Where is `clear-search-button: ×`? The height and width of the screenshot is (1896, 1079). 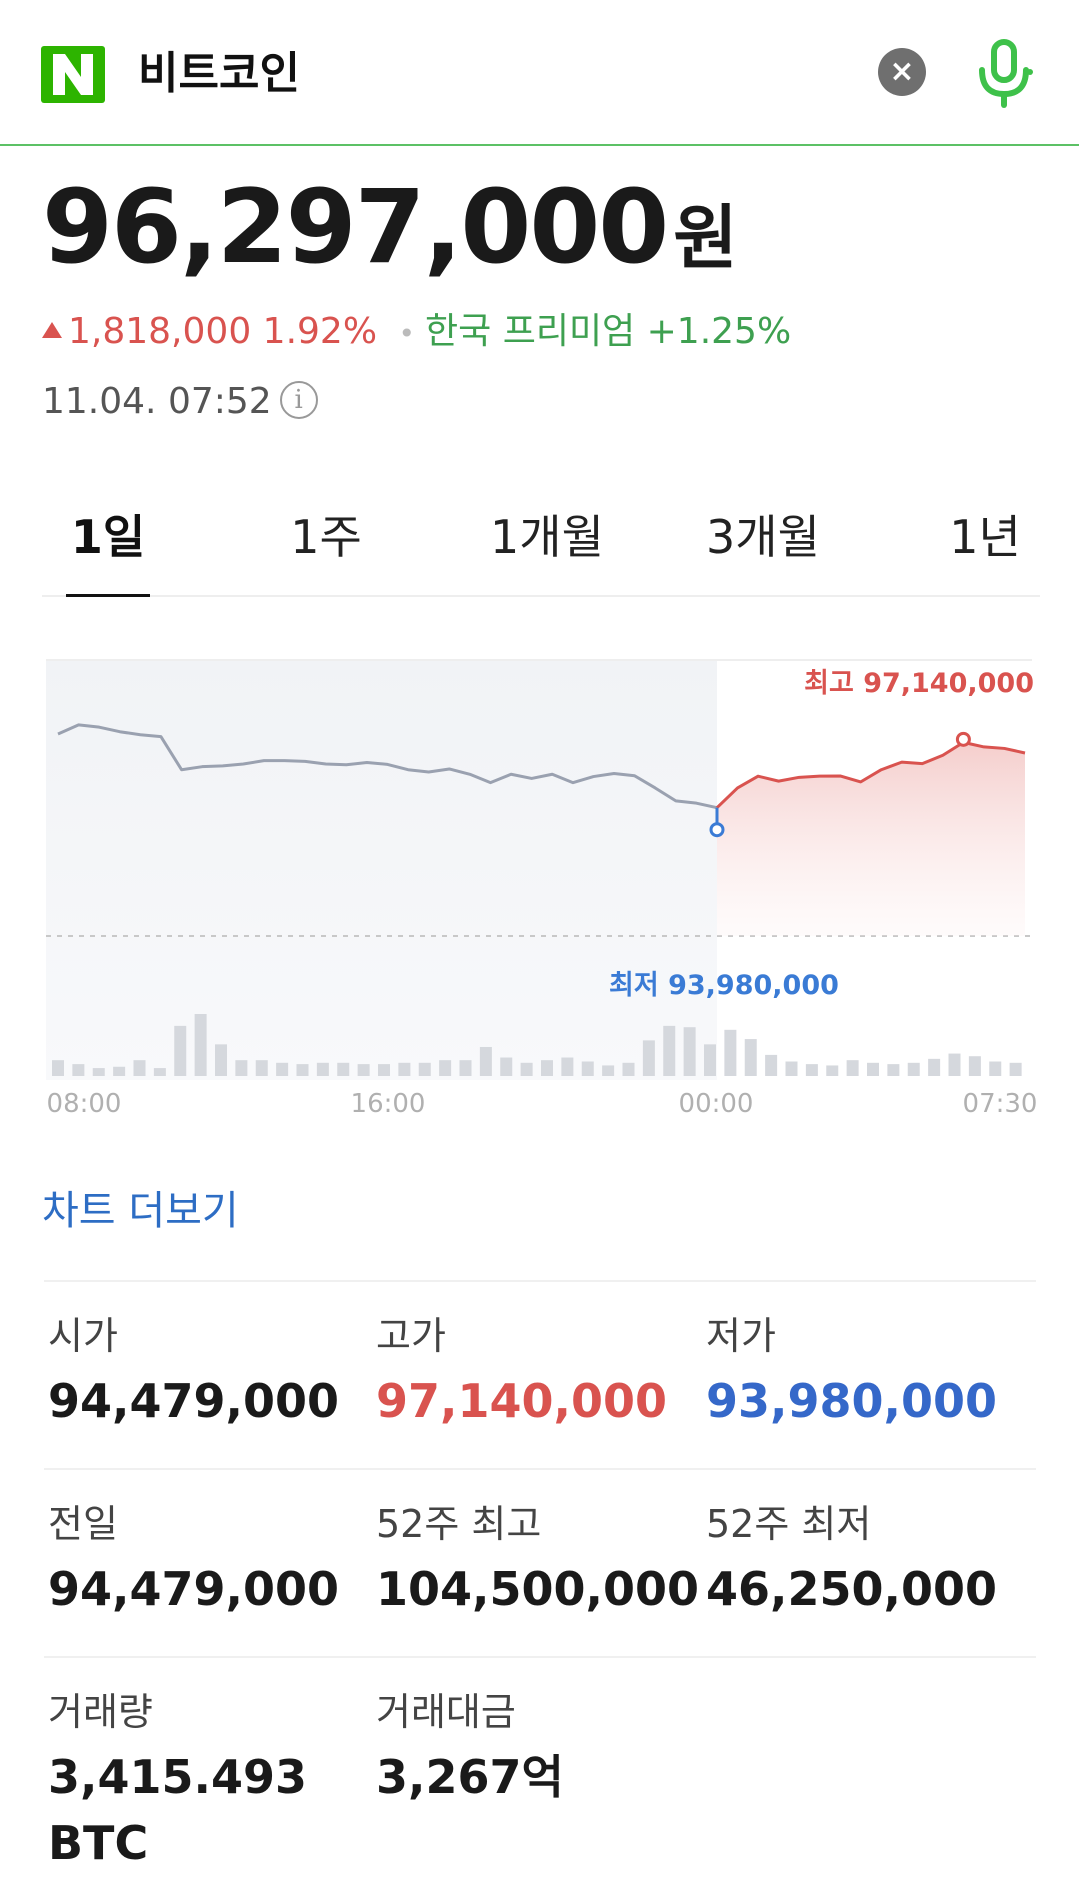 clear-search-button: × is located at coordinates (902, 72).